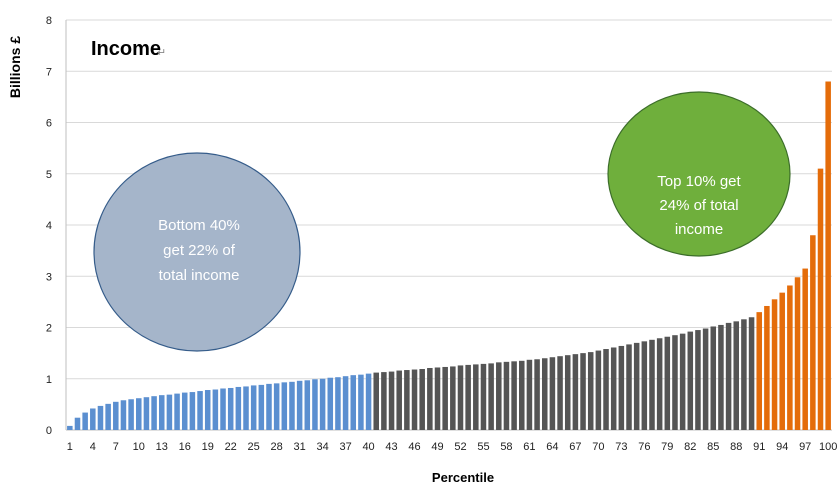 The image size is (838, 486). What do you see at coordinates (230, 408) in the screenshot?
I see `bar-p22` at bounding box center [230, 408].